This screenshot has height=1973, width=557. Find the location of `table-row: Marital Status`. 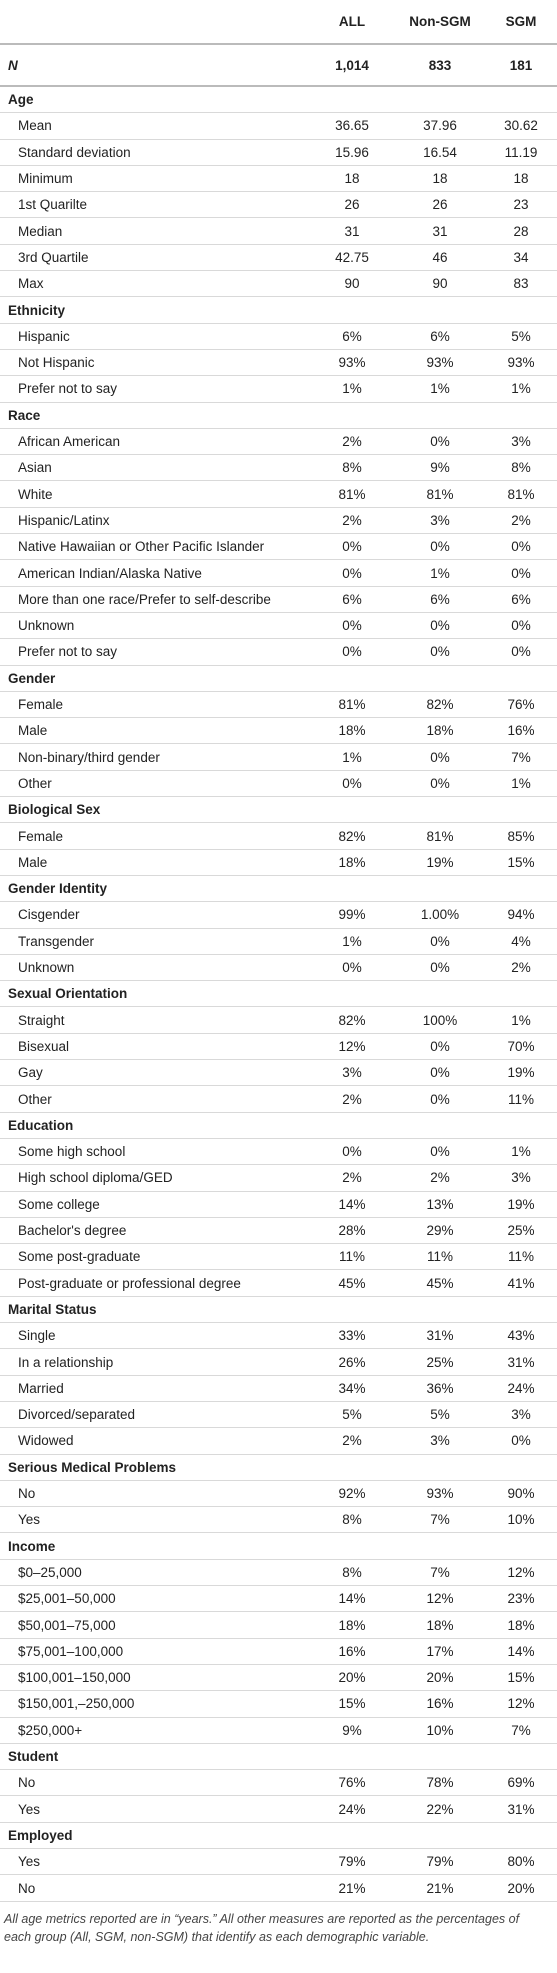

table-row: Marital Status is located at coordinates (278, 1310).